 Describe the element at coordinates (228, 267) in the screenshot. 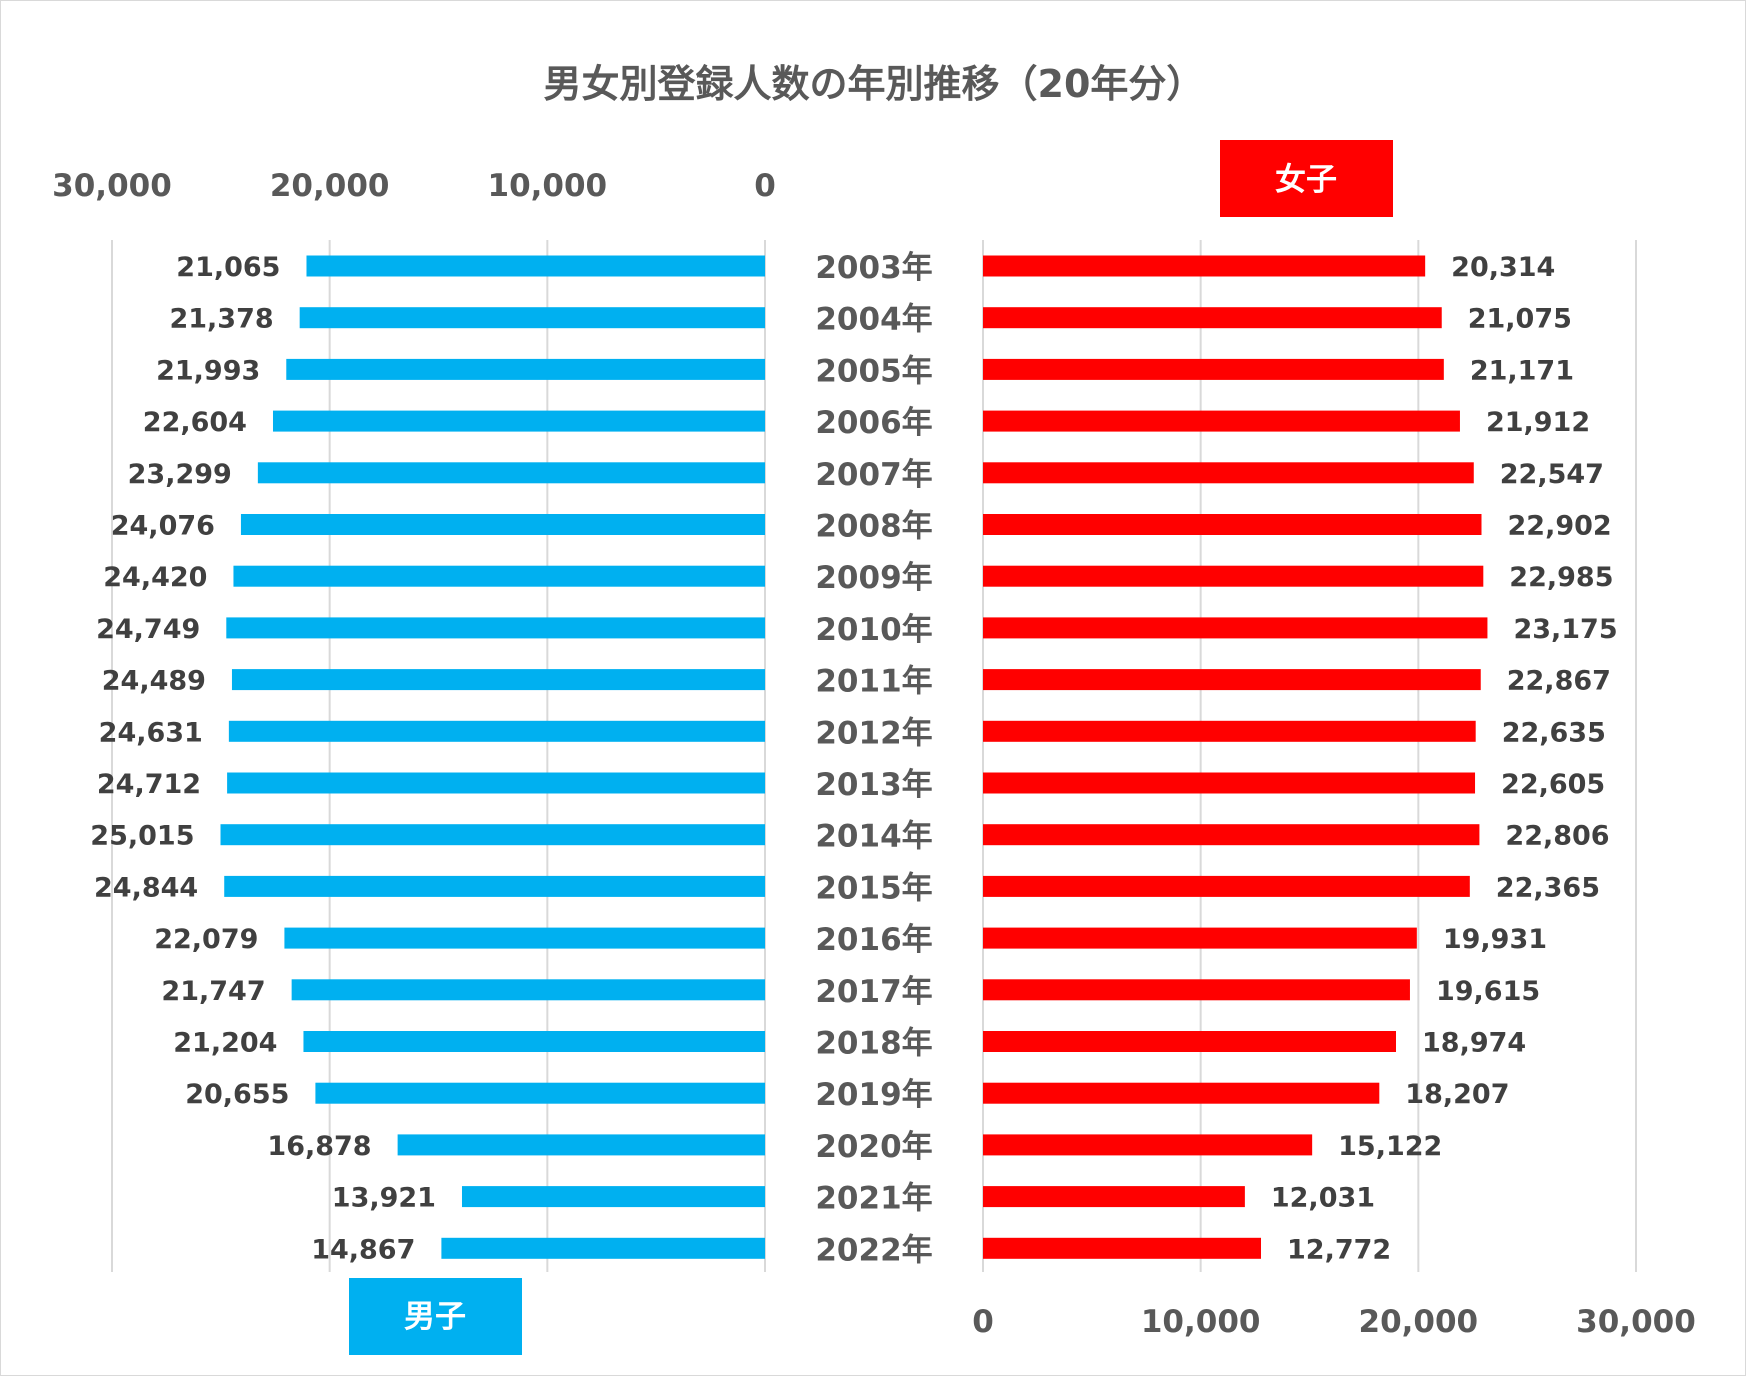

I see `male-value-label: 21,065` at that location.